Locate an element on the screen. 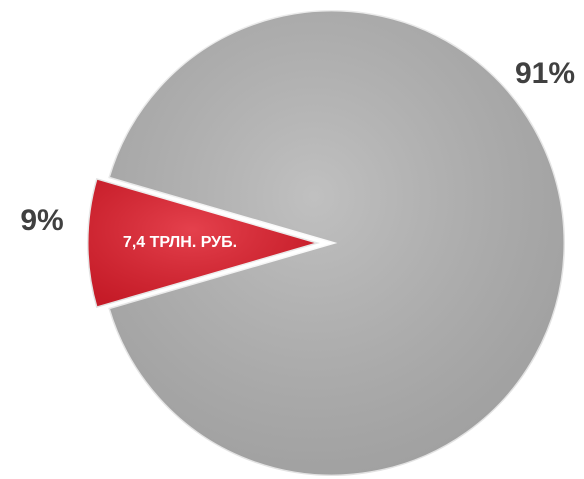 This screenshot has height=479, width=584. slice-label: 7,4 ТРЛН. РУБ. is located at coordinates (180, 242).